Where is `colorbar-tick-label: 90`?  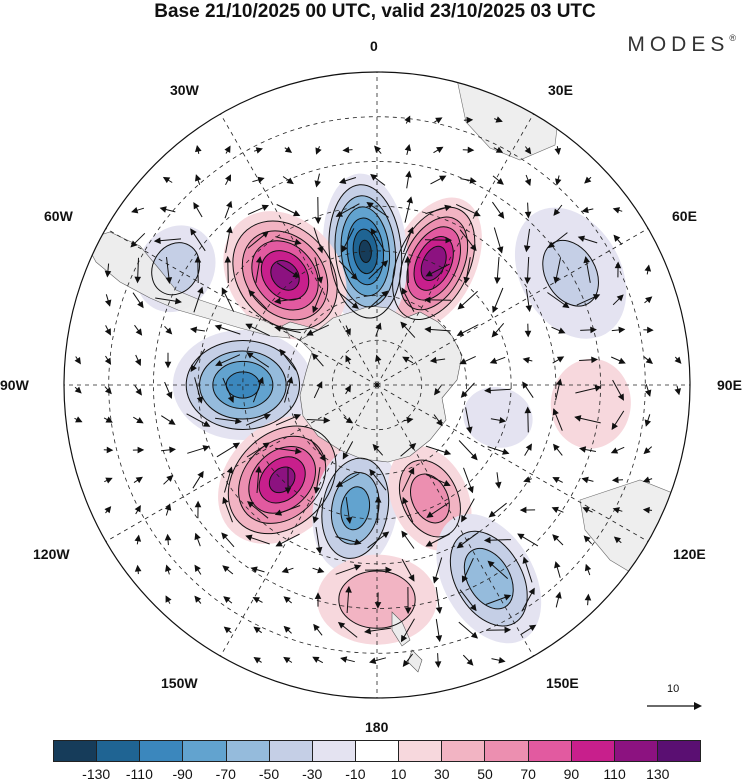 colorbar-tick-label: 90 is located at coordinates (571, 774).